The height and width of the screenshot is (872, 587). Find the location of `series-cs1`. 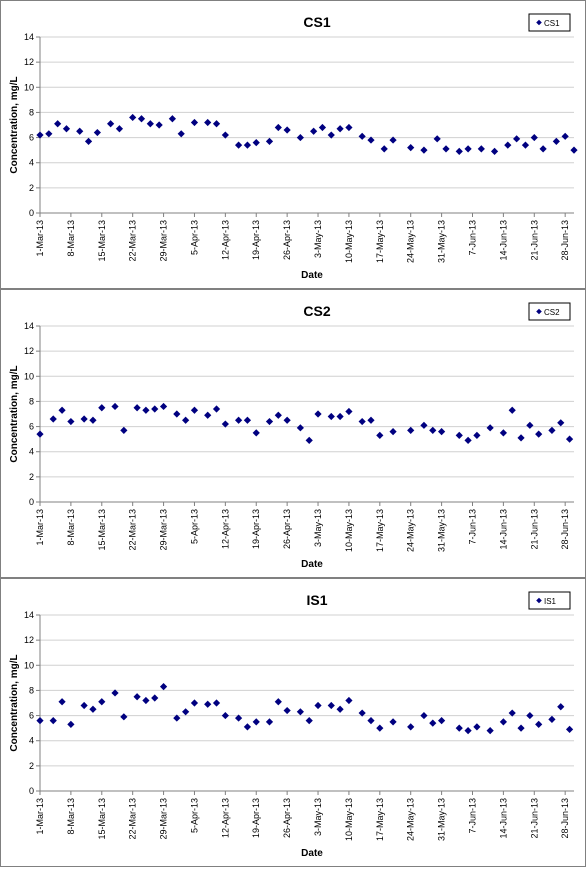

series-cs1 is located at coordinates (307, 134).